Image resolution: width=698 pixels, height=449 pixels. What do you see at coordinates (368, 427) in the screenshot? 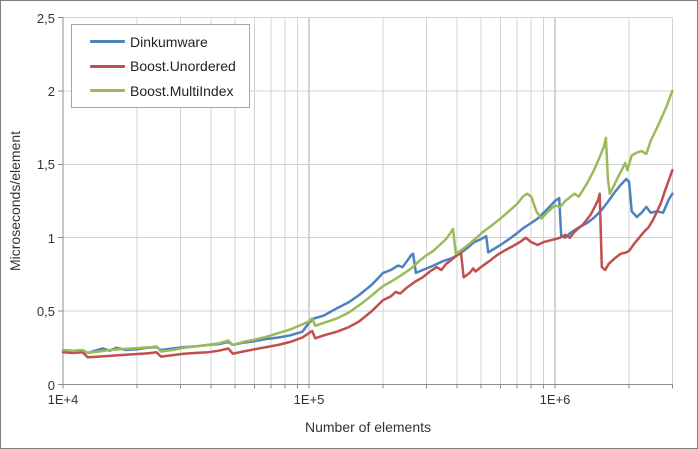
I see `x-axis-title: Number of elements` at bounding box center [368, 427].